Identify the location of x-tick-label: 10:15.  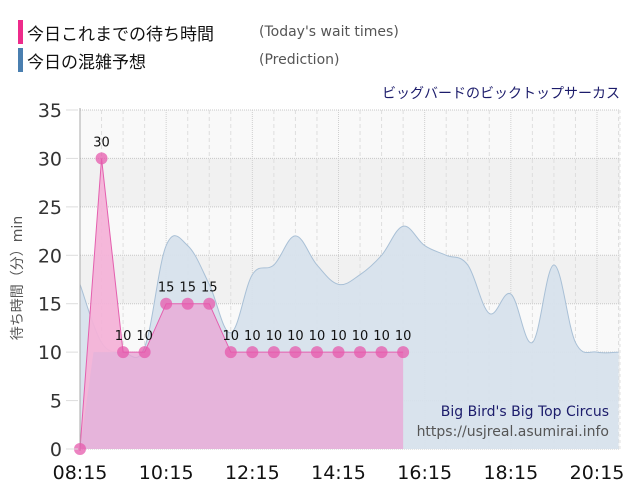
(166, 473).